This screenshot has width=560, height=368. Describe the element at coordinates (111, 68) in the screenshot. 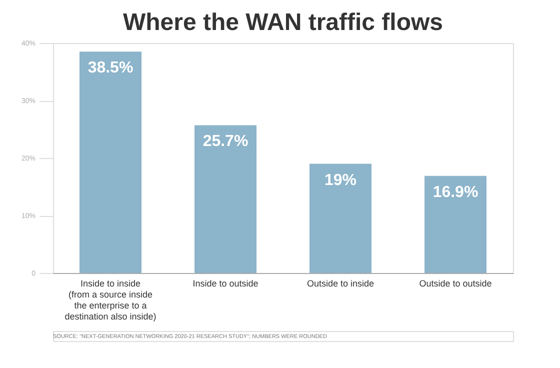

I see `data-label: 38.5%` at that location.